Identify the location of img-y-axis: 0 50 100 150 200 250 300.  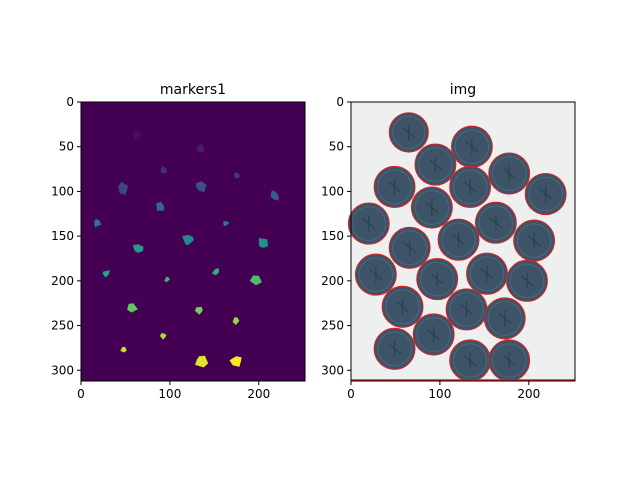
(336, 236).